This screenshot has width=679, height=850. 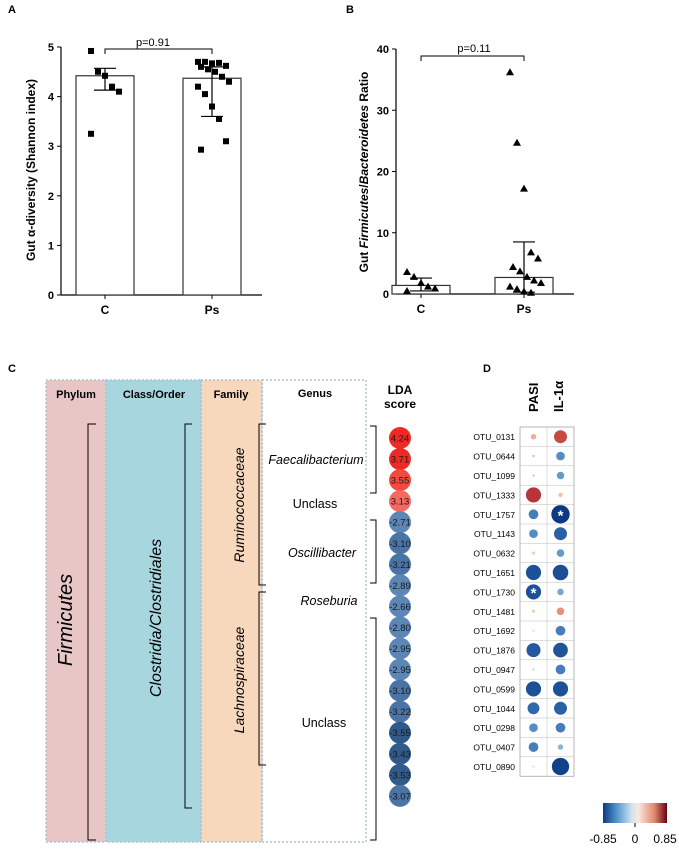 I want to click on header-family: Family, so click(x=232, y=395).